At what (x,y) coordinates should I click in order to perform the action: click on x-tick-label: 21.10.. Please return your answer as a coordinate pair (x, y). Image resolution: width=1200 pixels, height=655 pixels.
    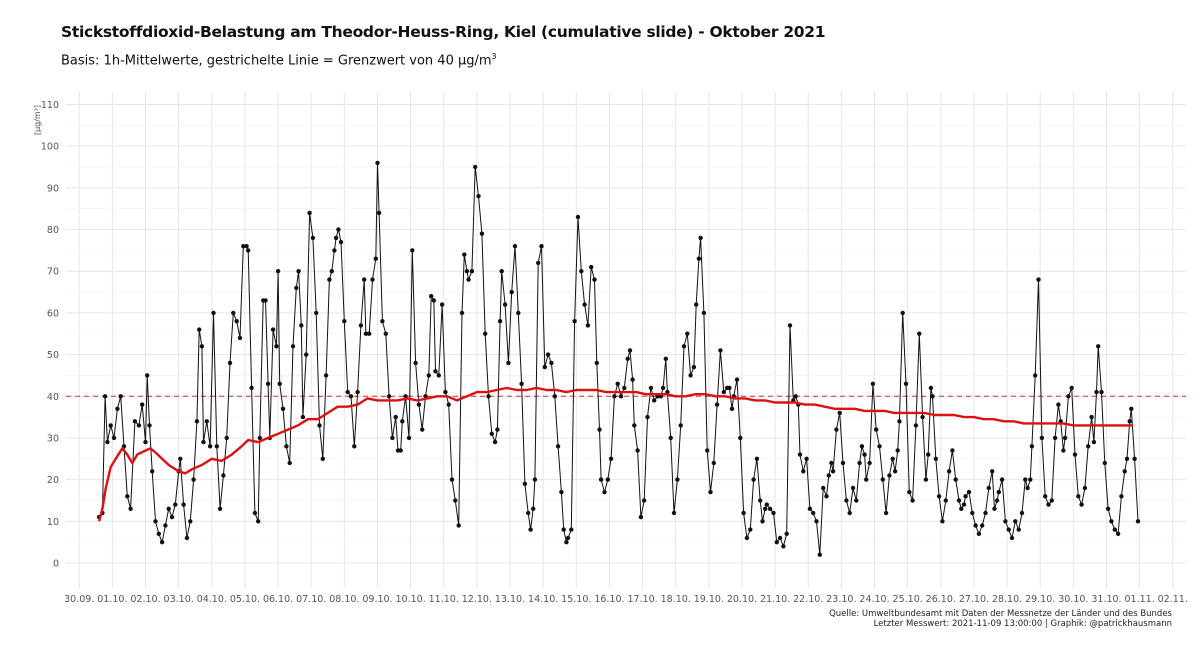
    Looking at the image, I should click on (775, 599).